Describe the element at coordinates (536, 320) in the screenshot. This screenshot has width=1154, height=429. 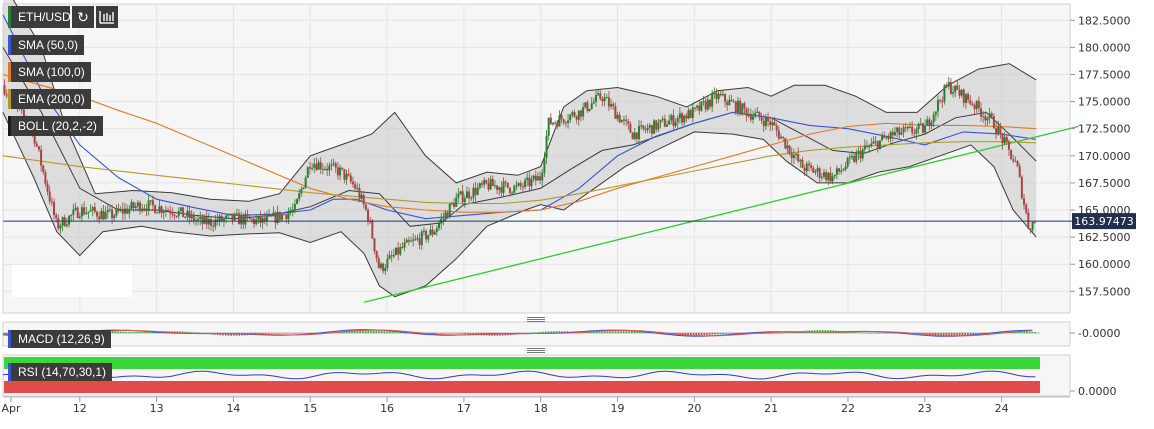
I see `macd-resize-handle` at that location.